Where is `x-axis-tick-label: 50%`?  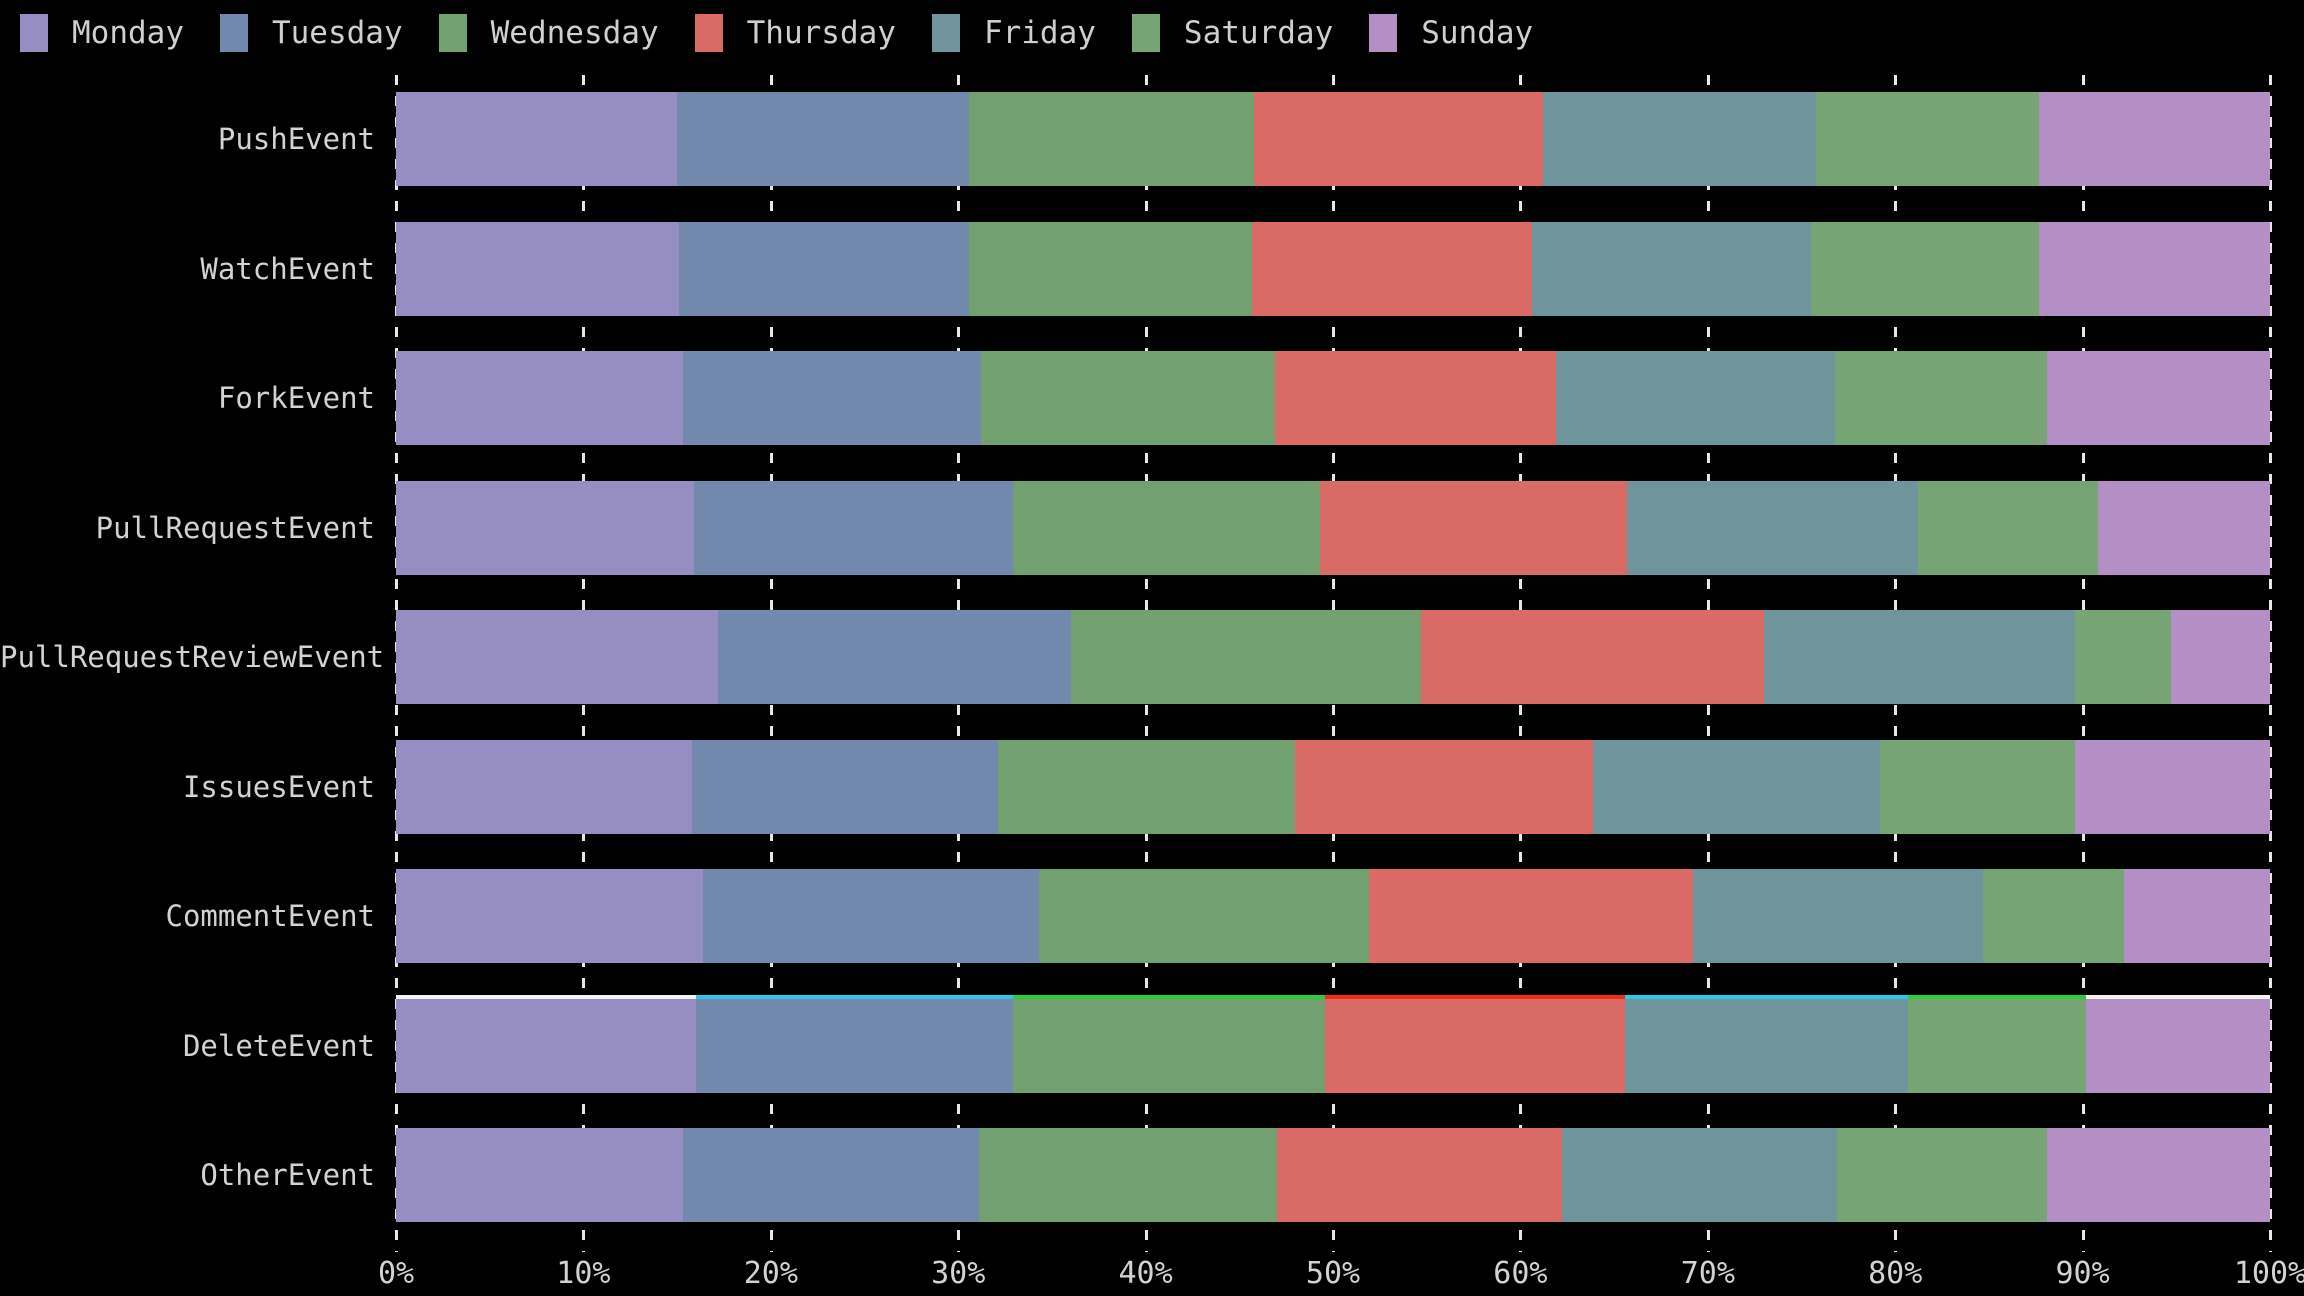
x-axis-tick-label: 50% is located at coordinates (1333, 1273).